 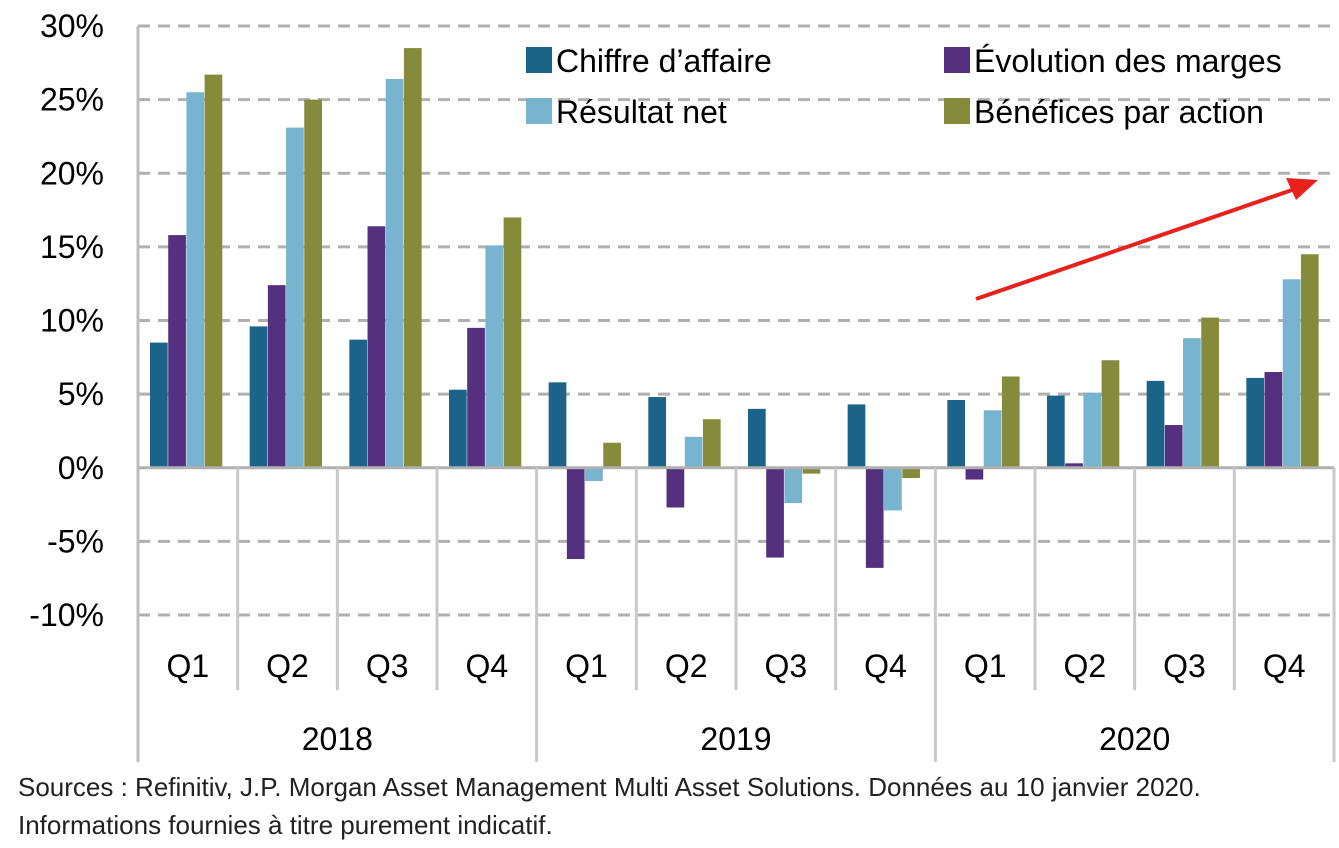 I want to click on legend-label: Bénéfices par action, so click(x=1119, y=112).